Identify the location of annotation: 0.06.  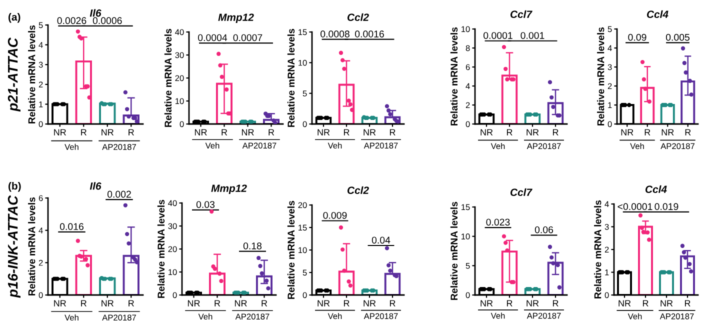
(544, 230).